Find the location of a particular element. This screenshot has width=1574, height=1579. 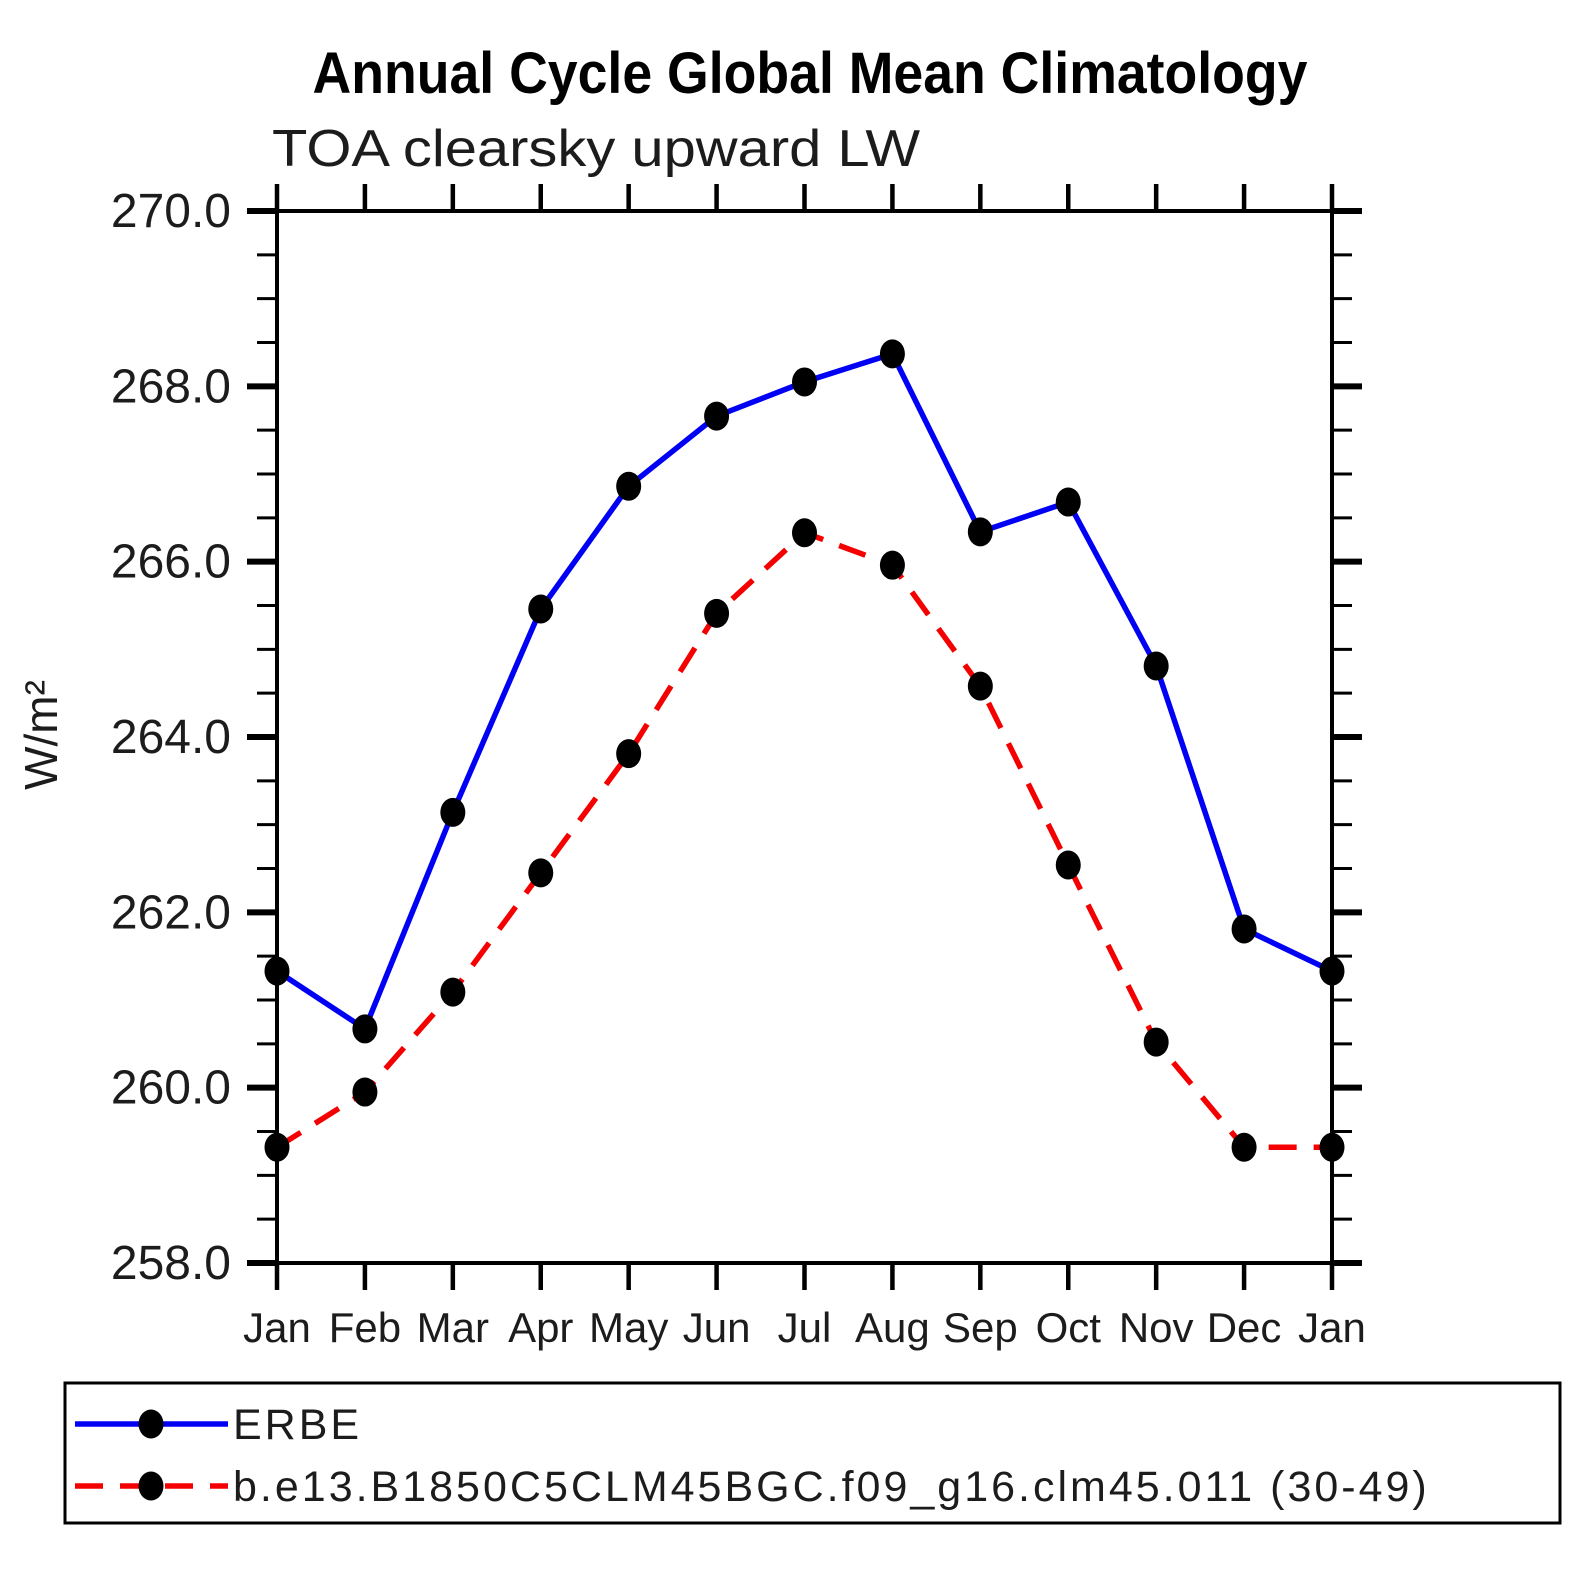

x-tick-label: Nov is located at coordinates (1156, 1327).